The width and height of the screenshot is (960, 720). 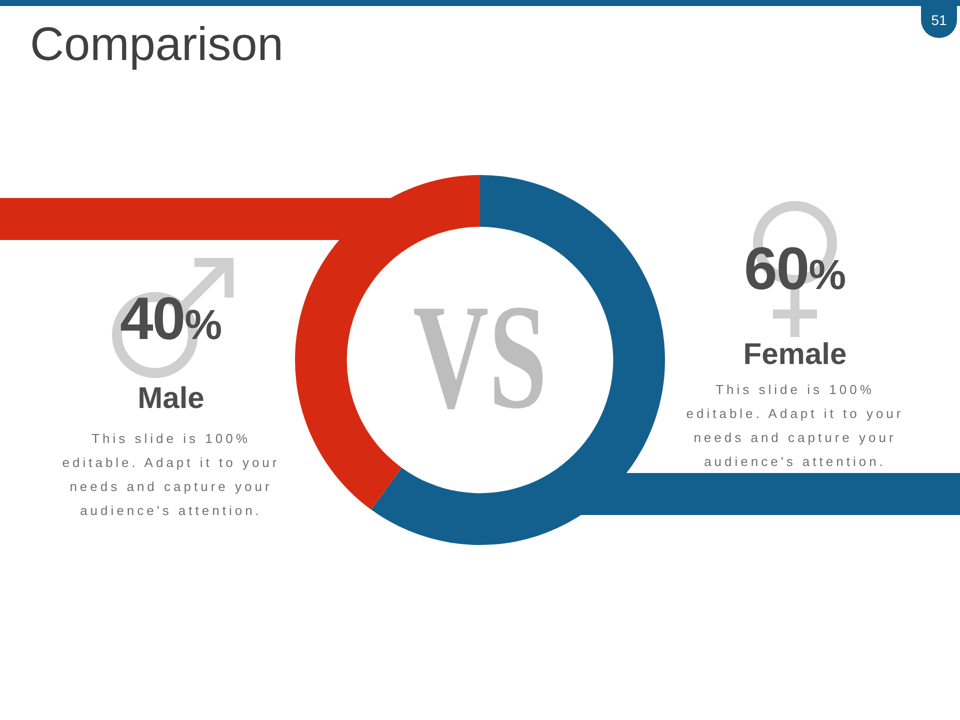 I want to click on slice-label: Male, so click(x=171, y=398).